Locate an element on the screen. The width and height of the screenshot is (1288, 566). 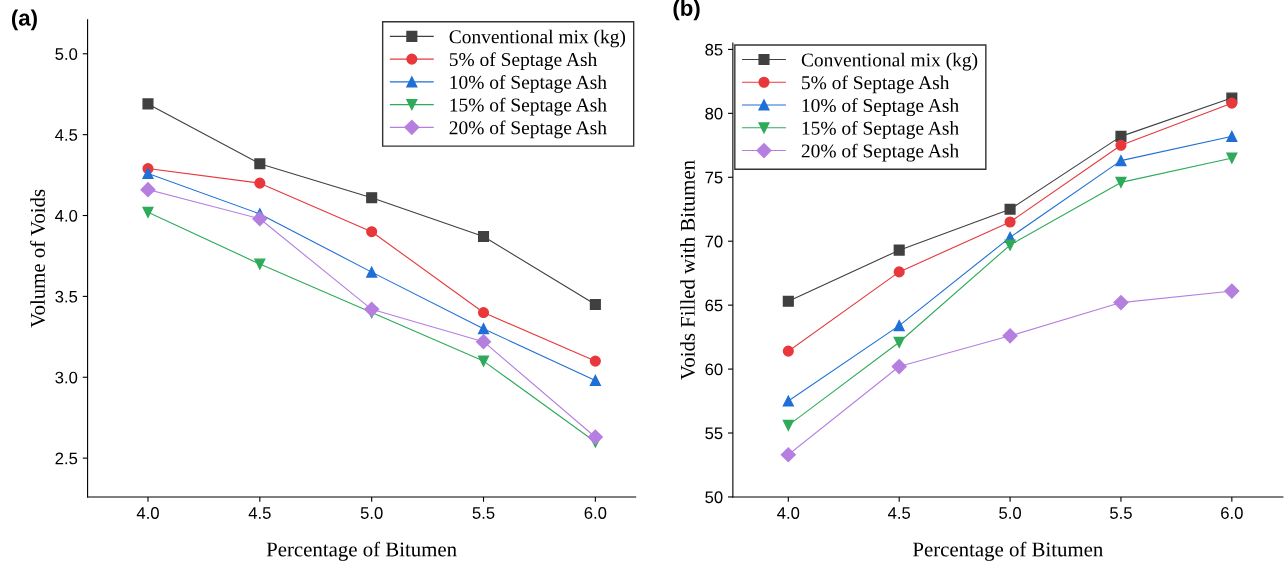
y-tick-label: 3.0 is located at coordinates (66, 377).